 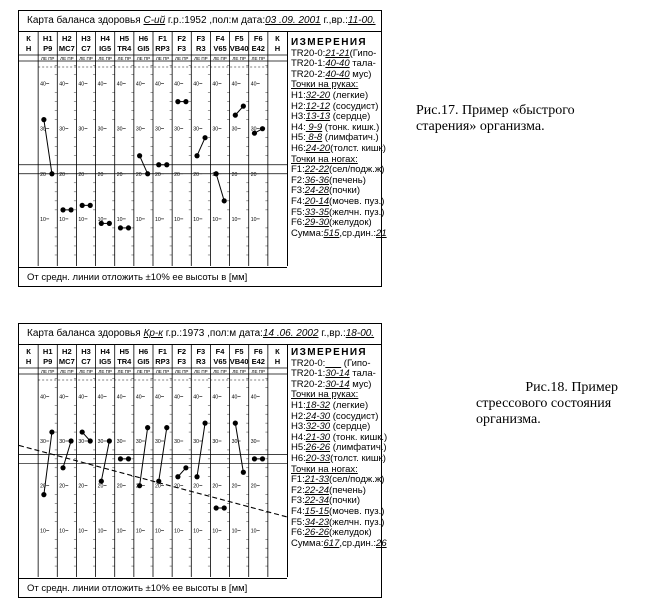 What do you see at coordinates (219, 361) in the screenshot?
I see `column-label-bottom: V65` at bounding box center [219, 361].